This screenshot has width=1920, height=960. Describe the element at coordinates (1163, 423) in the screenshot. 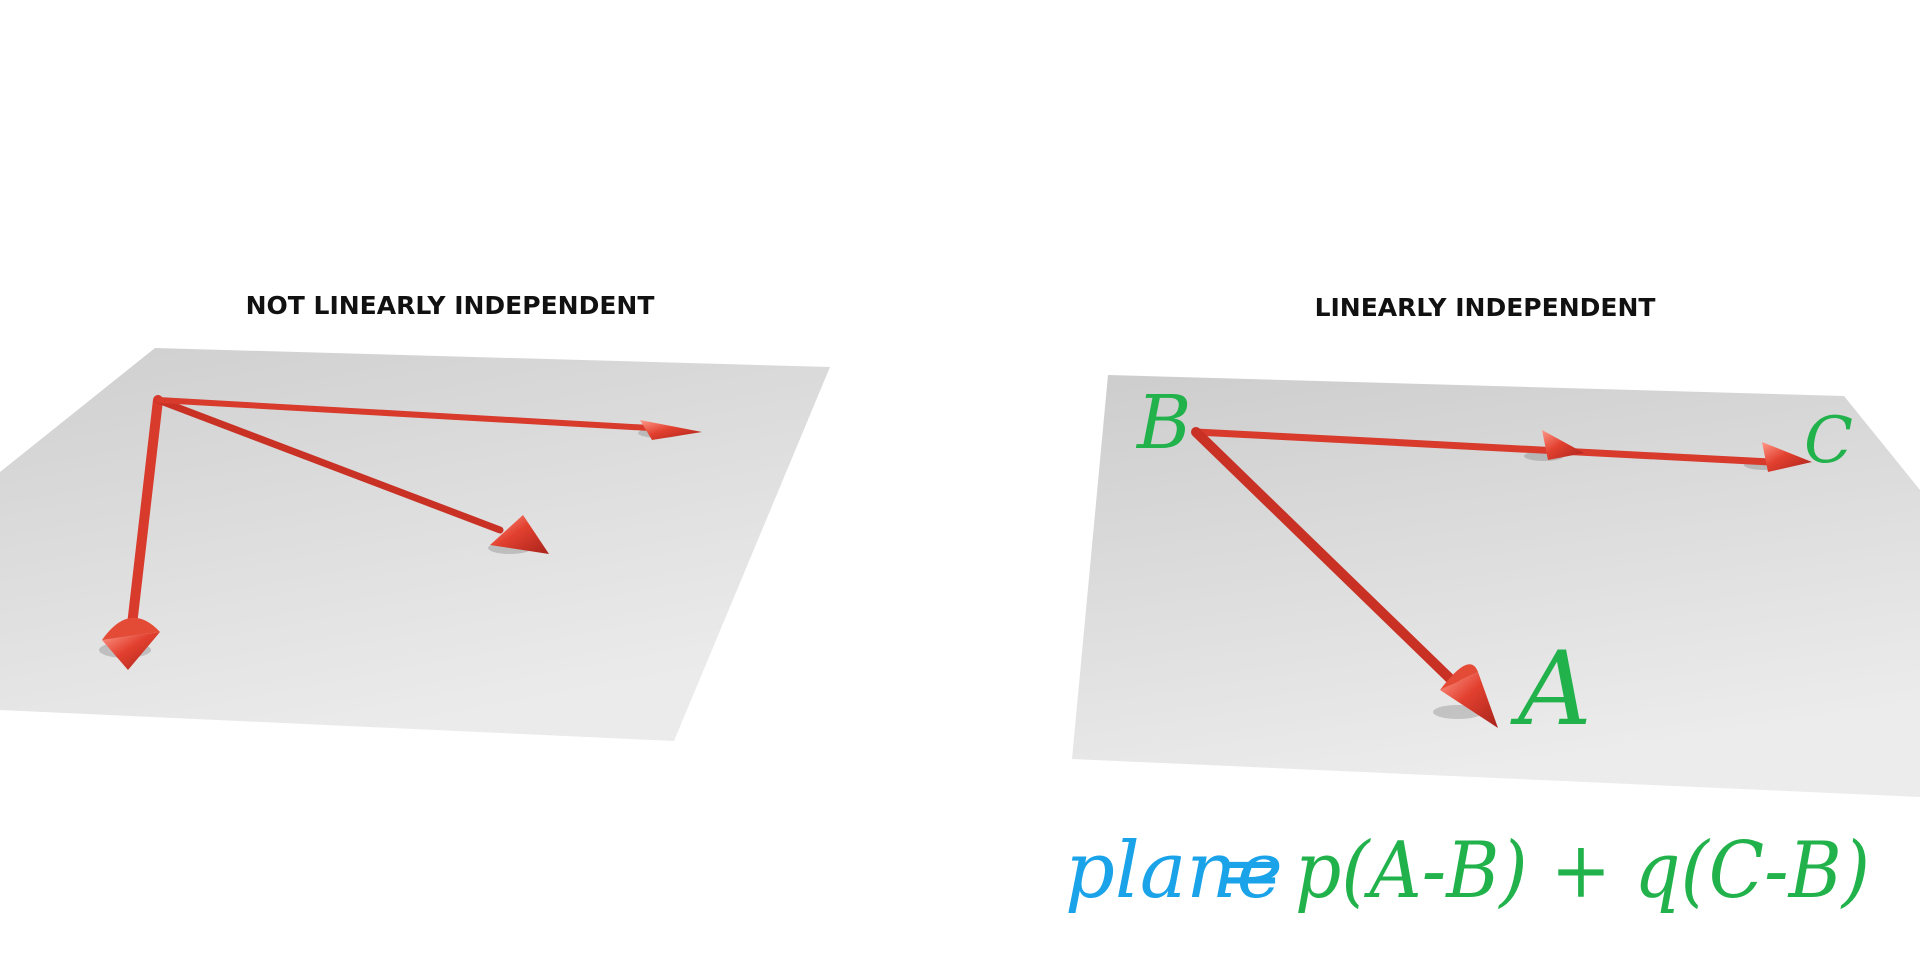

I see `label-b: B` at that location.